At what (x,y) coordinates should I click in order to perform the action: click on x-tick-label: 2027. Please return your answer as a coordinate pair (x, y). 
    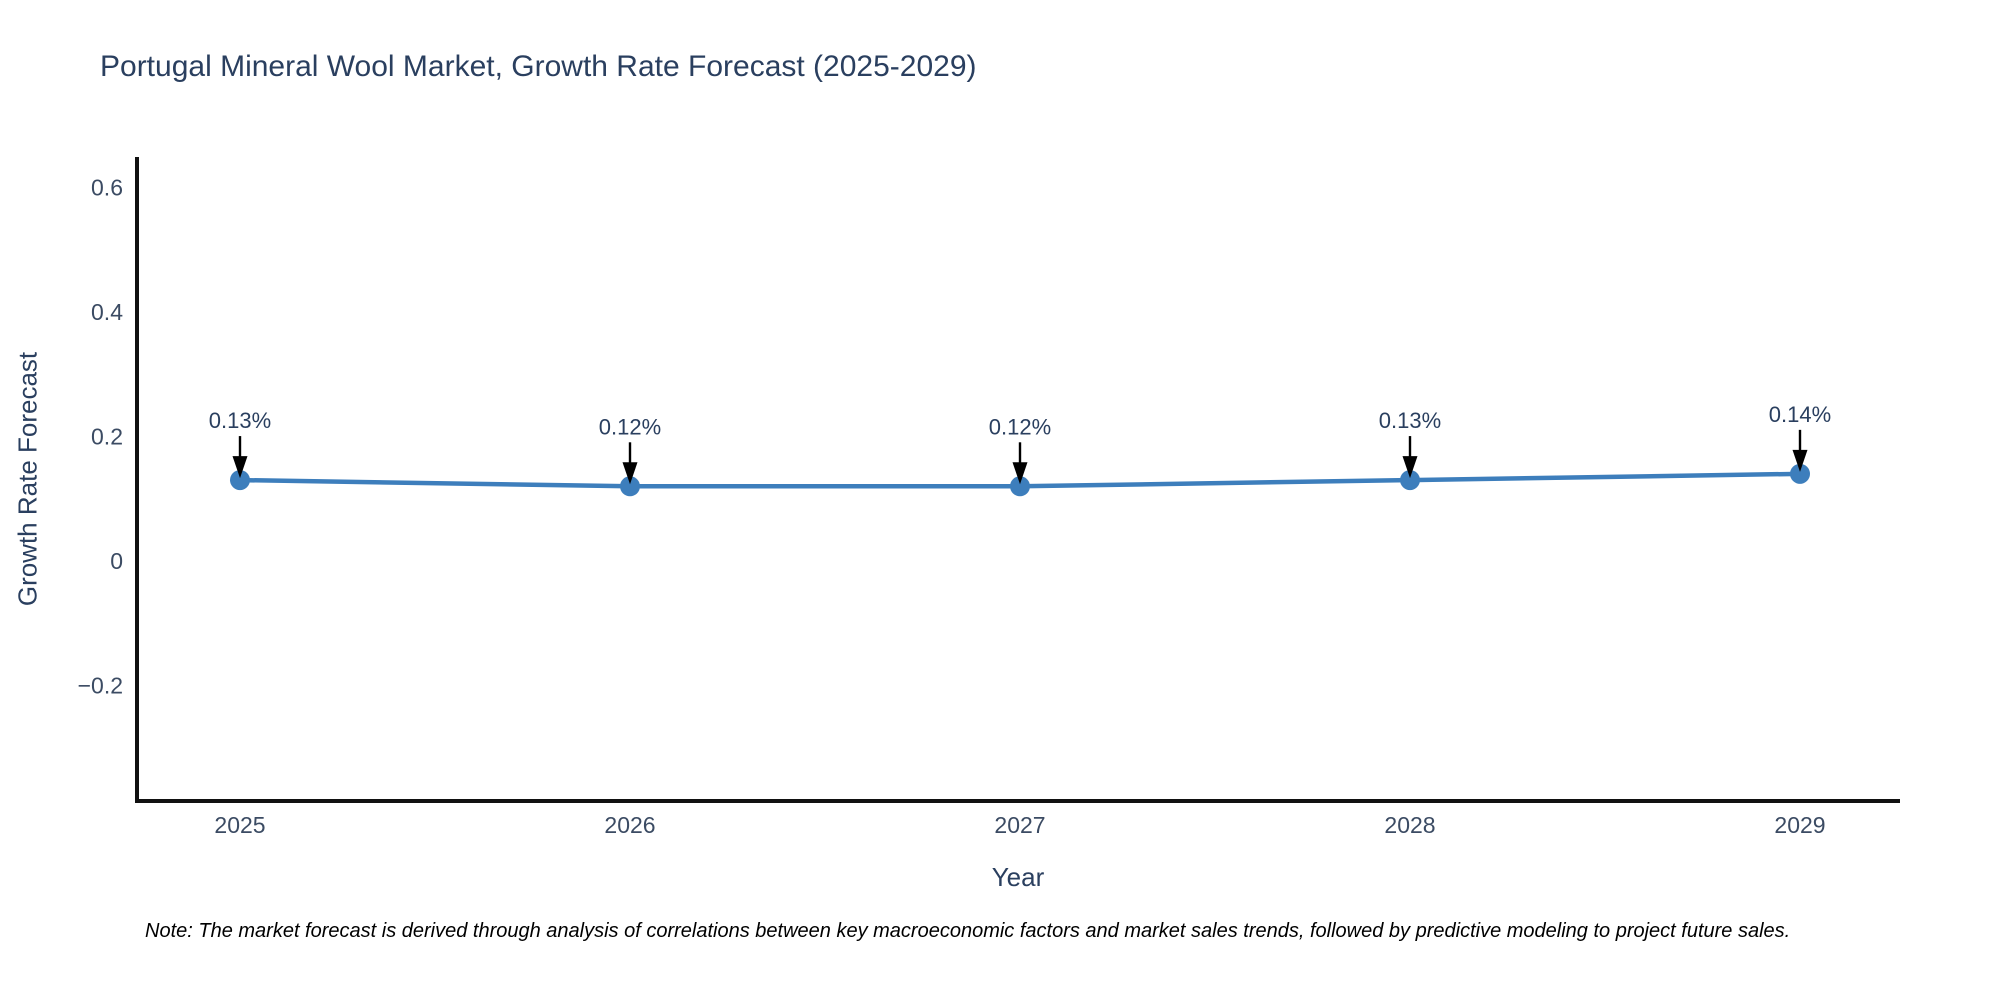
    Looking at the image, I should click on (1019, 825).